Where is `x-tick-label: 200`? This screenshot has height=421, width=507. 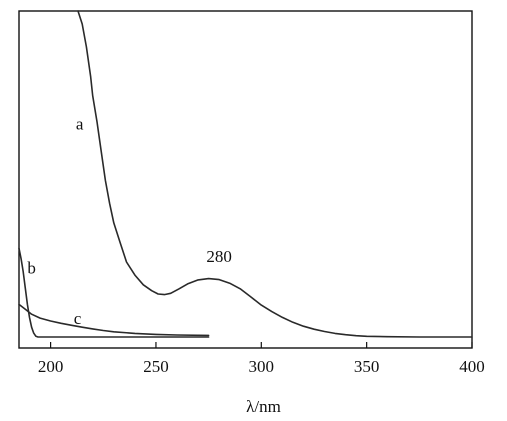
x-tick-label: 200 is located at coordinates (51, 366).